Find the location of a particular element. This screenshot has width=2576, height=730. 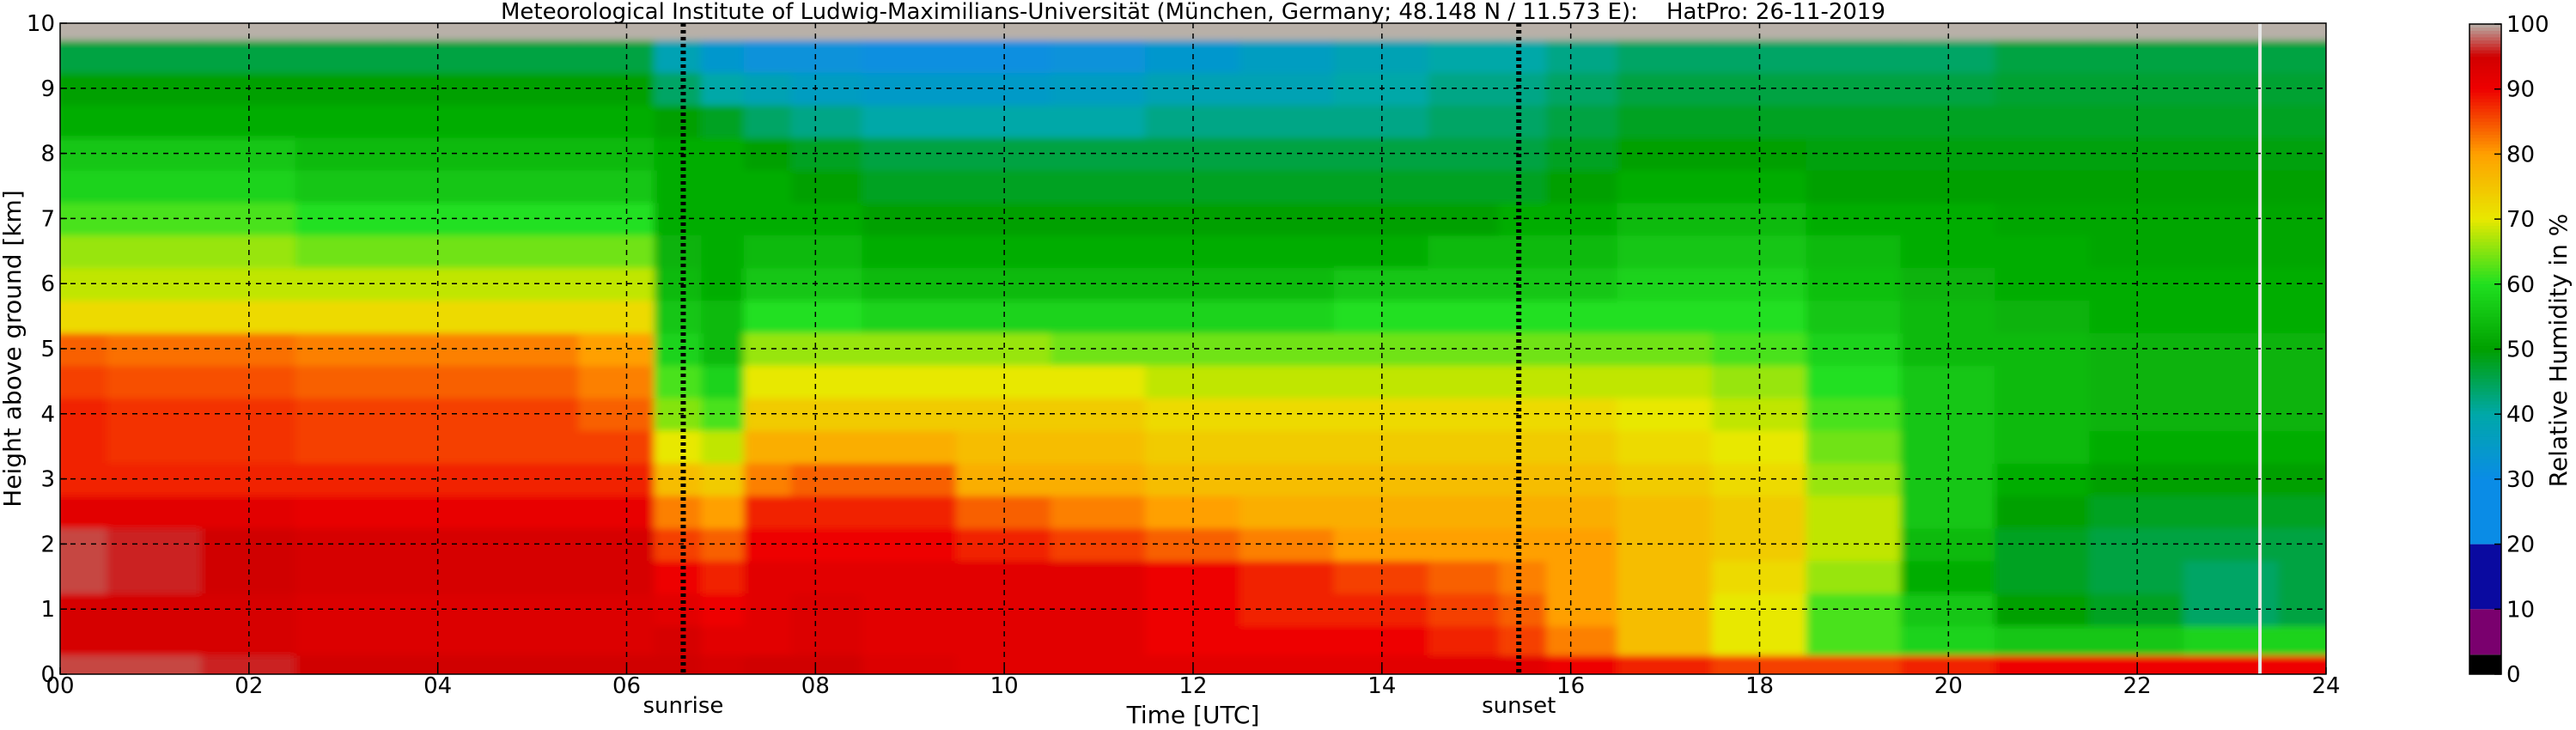

colorbar-tick-label: 40 is located at coordinates (2520, 415).